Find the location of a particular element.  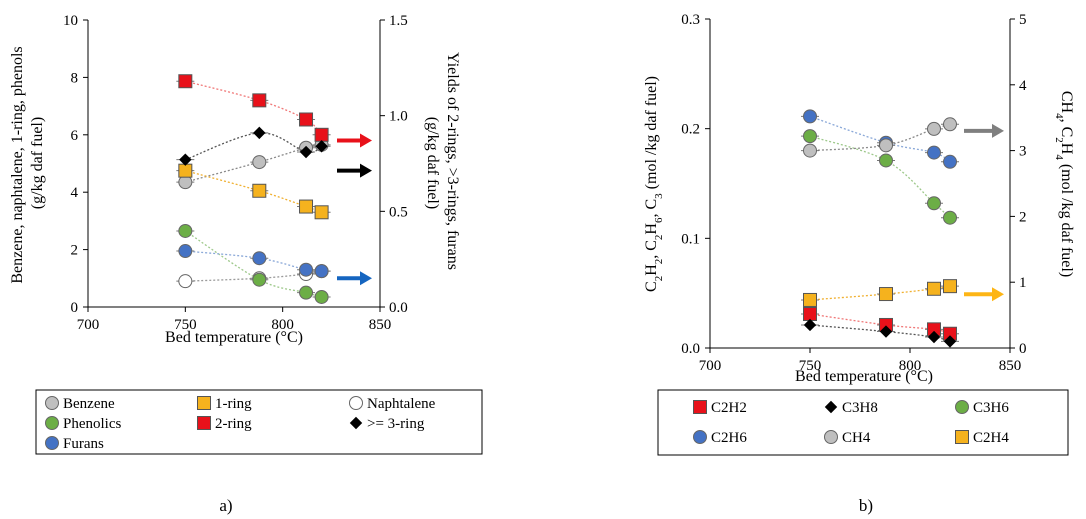

panel-b-legend-c3h6-swatch is located at coordinates (962, 407).